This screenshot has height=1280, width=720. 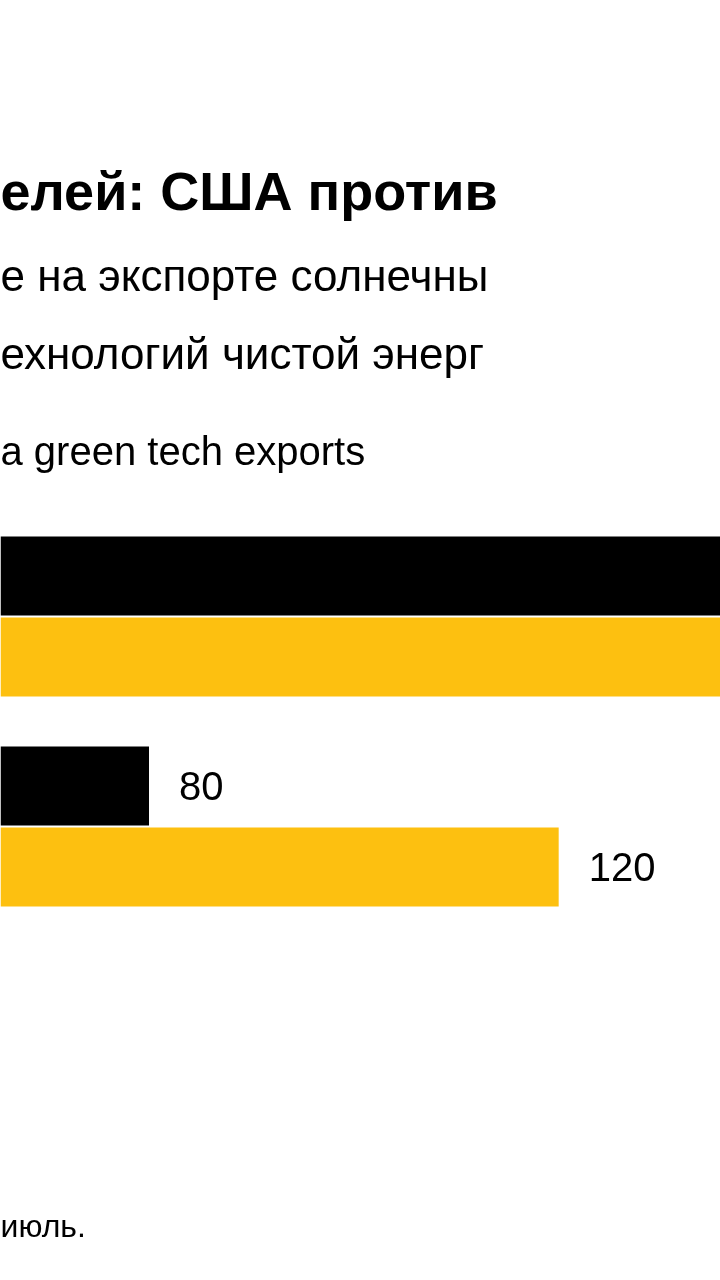 What do you see at coordinates (43, 1225) in the screenshot?
I see `text: июль.` at bounding box center [43, 1225].